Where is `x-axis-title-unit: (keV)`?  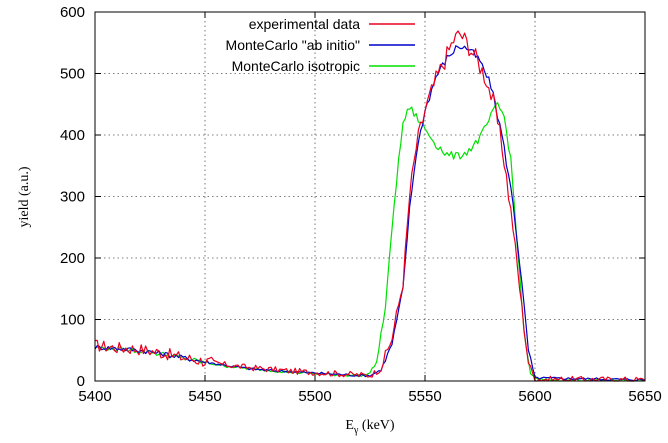 x-axis-title-unit: (keV) is located at coordinates (376, 425).